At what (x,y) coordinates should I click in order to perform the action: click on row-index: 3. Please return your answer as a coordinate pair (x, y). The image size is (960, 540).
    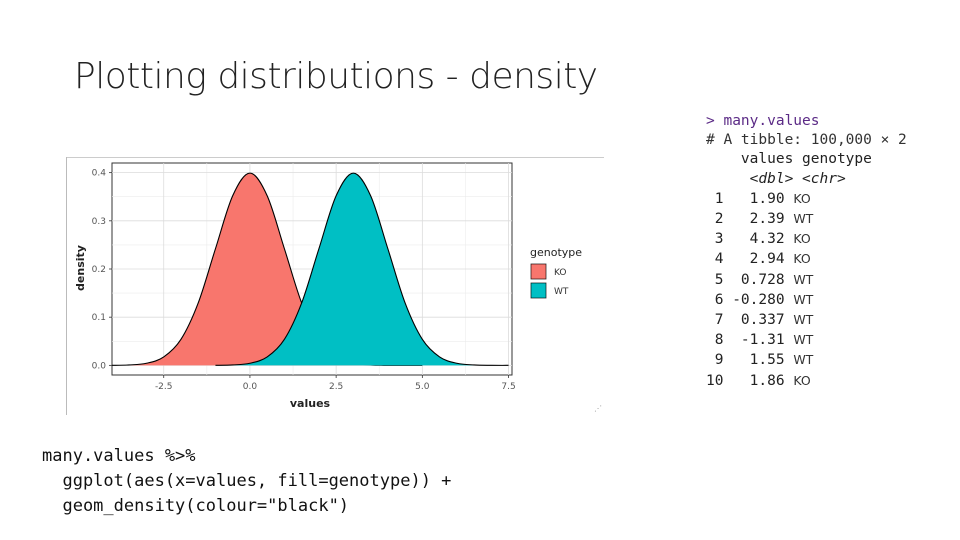
    Looking at the image, I should click on (719, 239).